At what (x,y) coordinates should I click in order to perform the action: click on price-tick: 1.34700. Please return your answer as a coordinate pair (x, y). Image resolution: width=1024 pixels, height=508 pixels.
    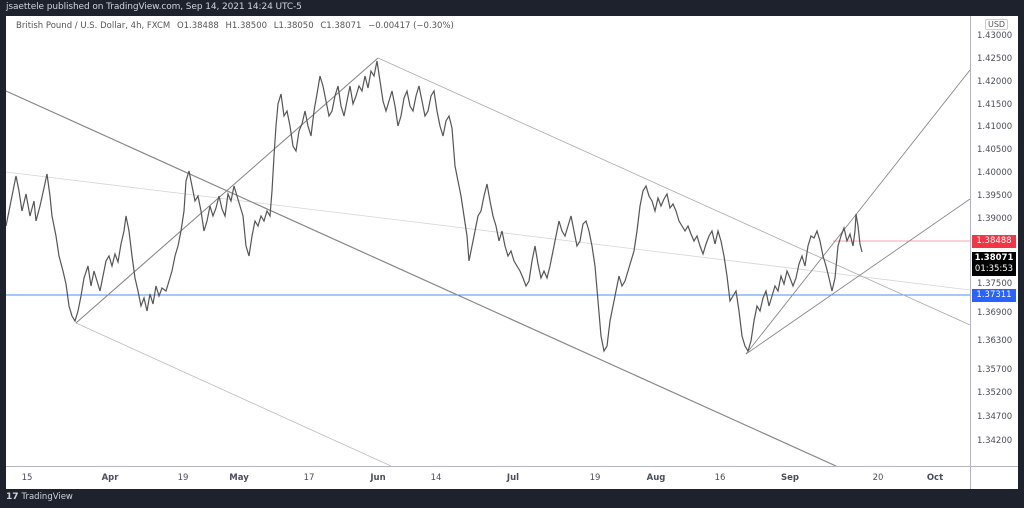
    Looking at the image, I should click on (995, 417).